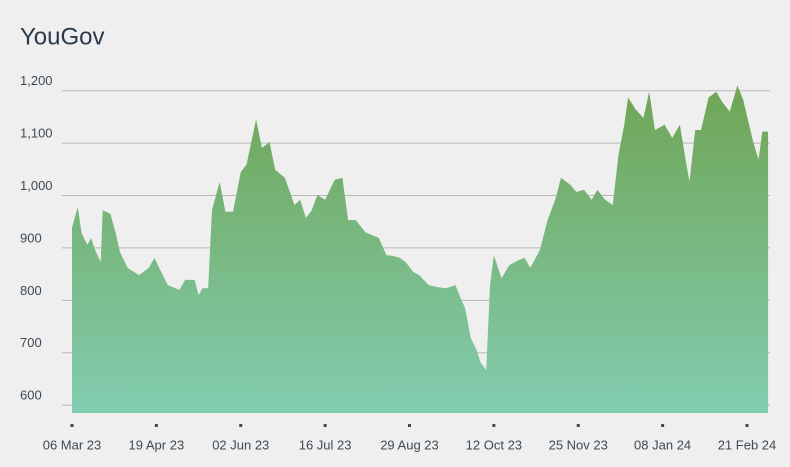  What do you see at coordinates (31, 342) in the screenshot?
I see `y-tick-label: 700` at bounding box center [31, 342].